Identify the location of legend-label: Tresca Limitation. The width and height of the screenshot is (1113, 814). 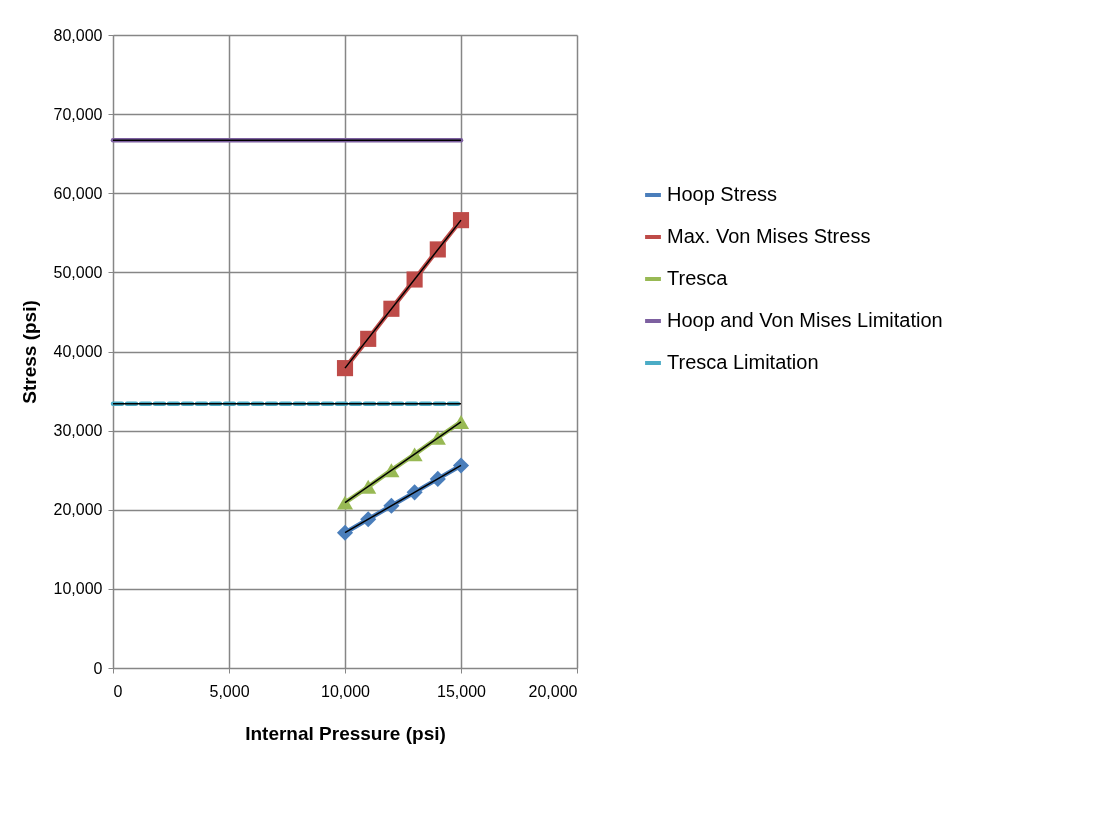
(743, 362).